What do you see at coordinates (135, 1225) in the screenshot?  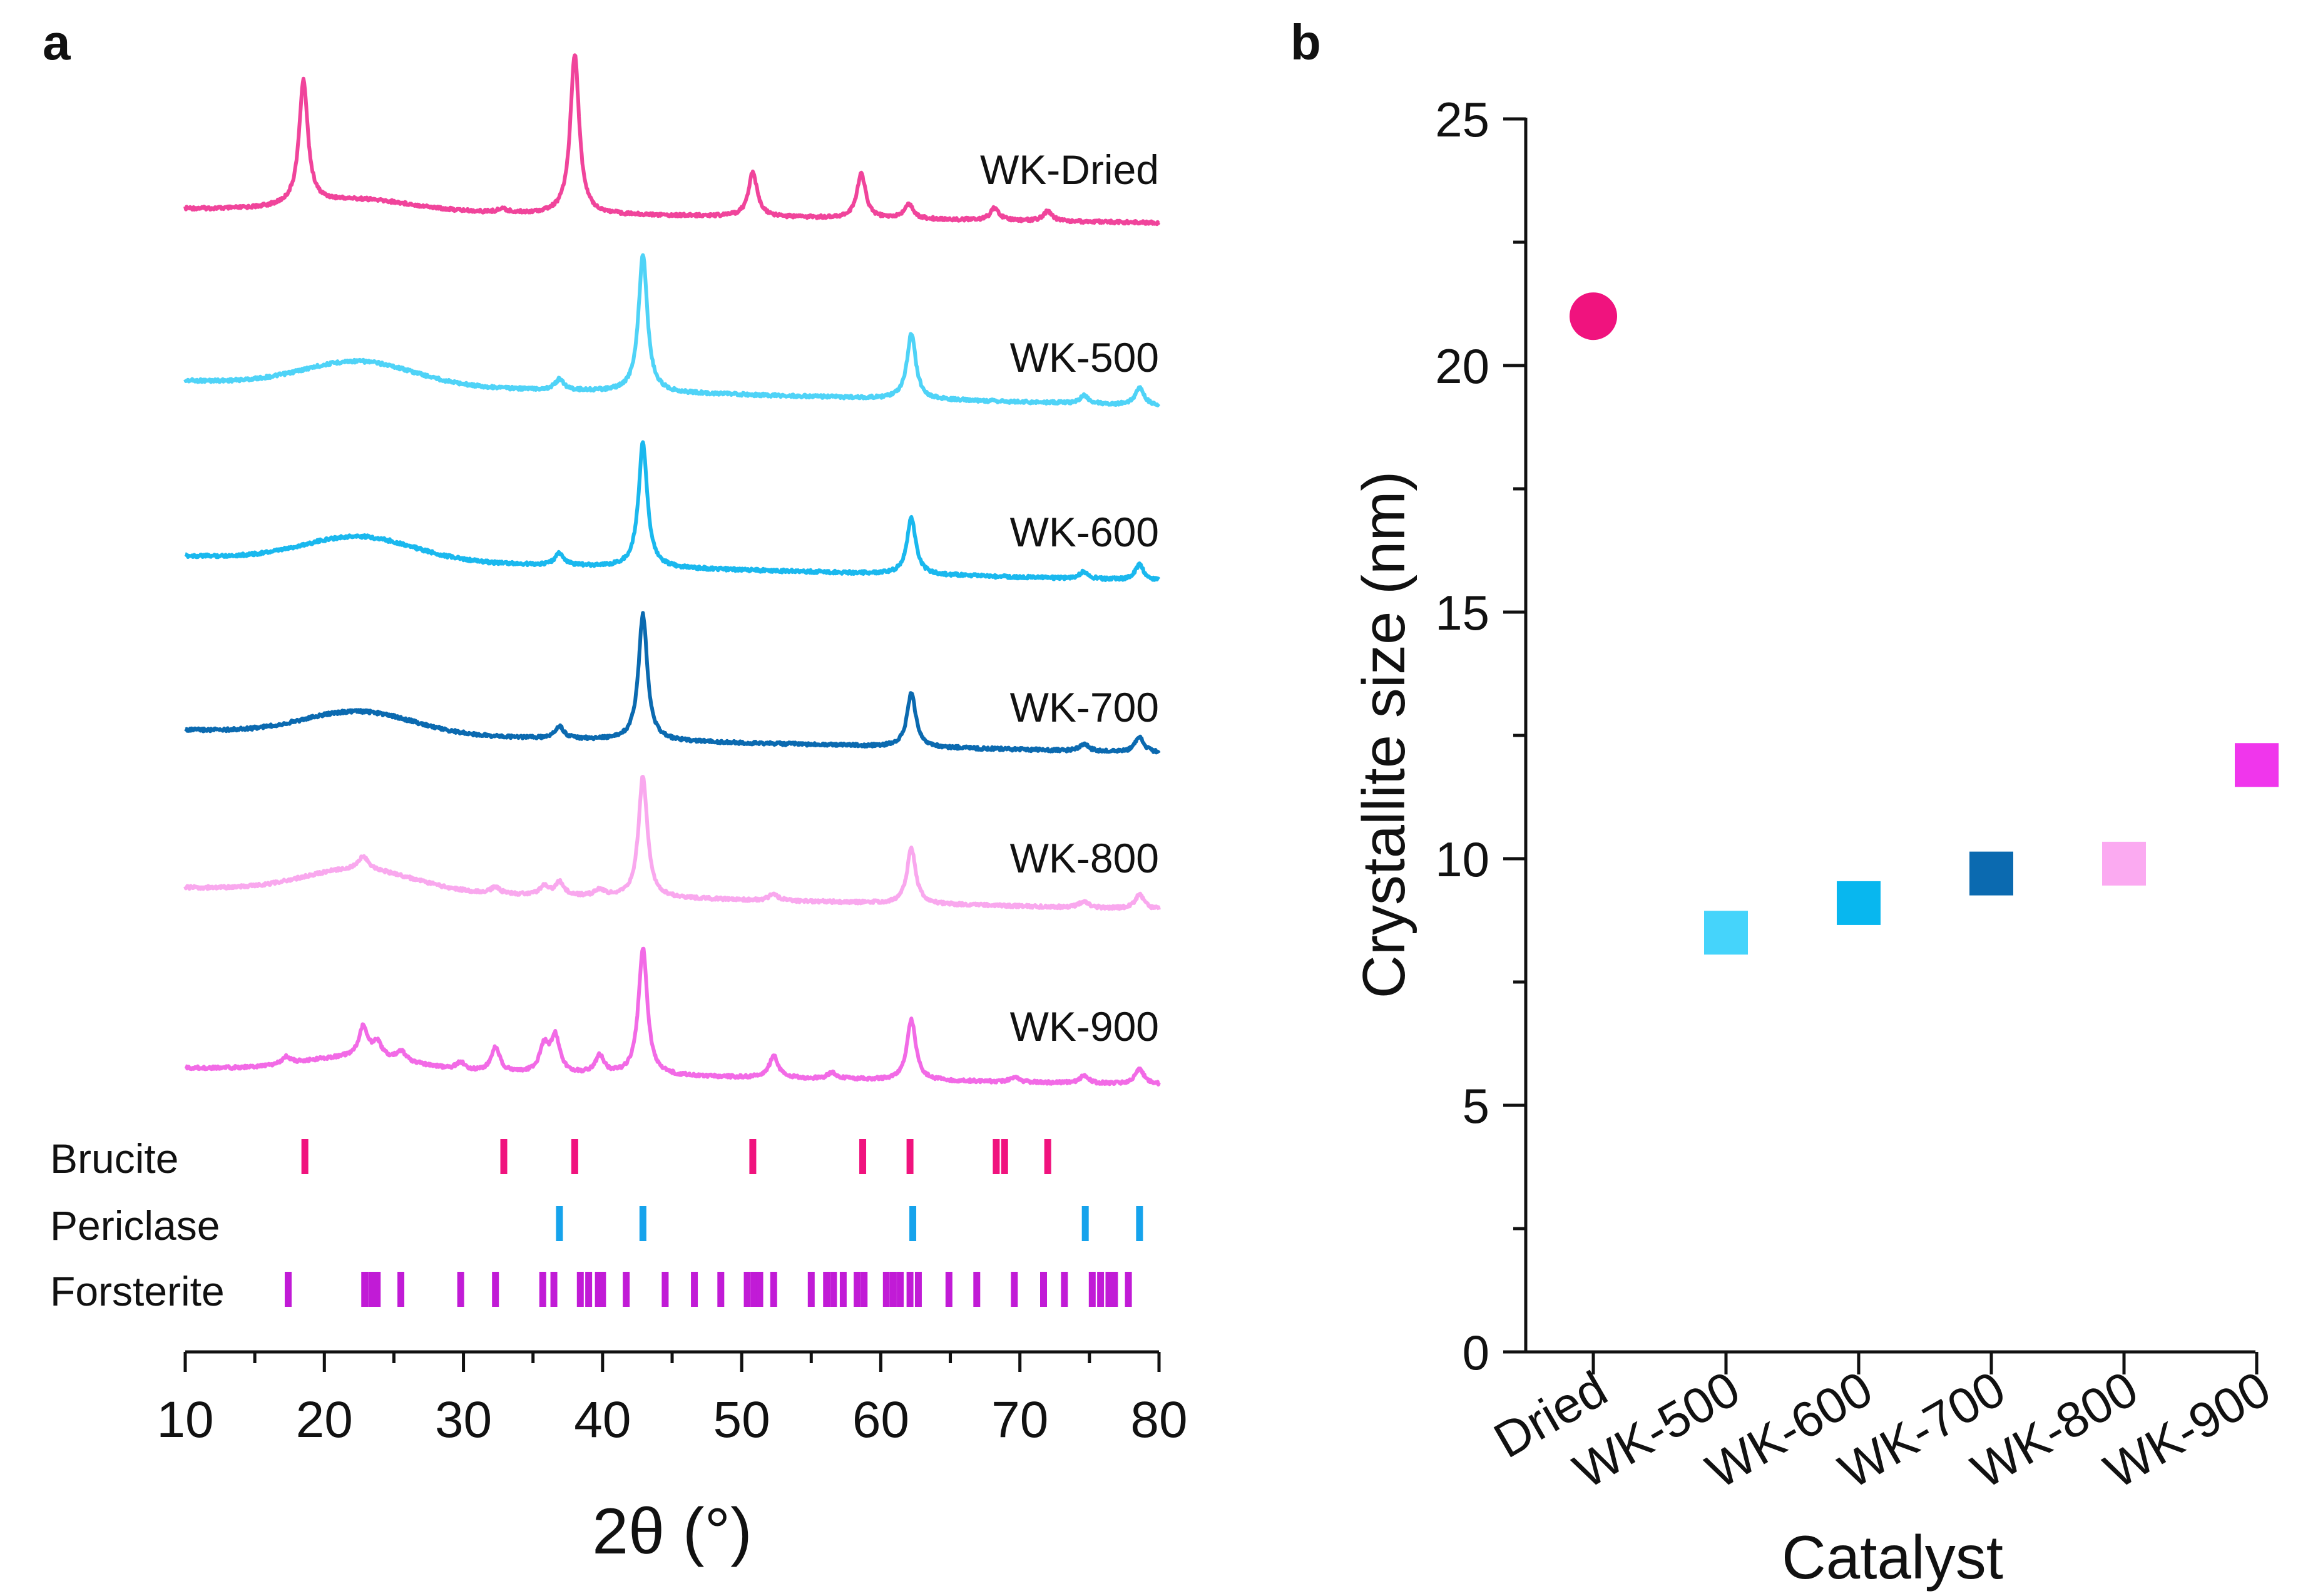 I see `phase-label-periclase: Periclase` at bounding box center [135, 1225].